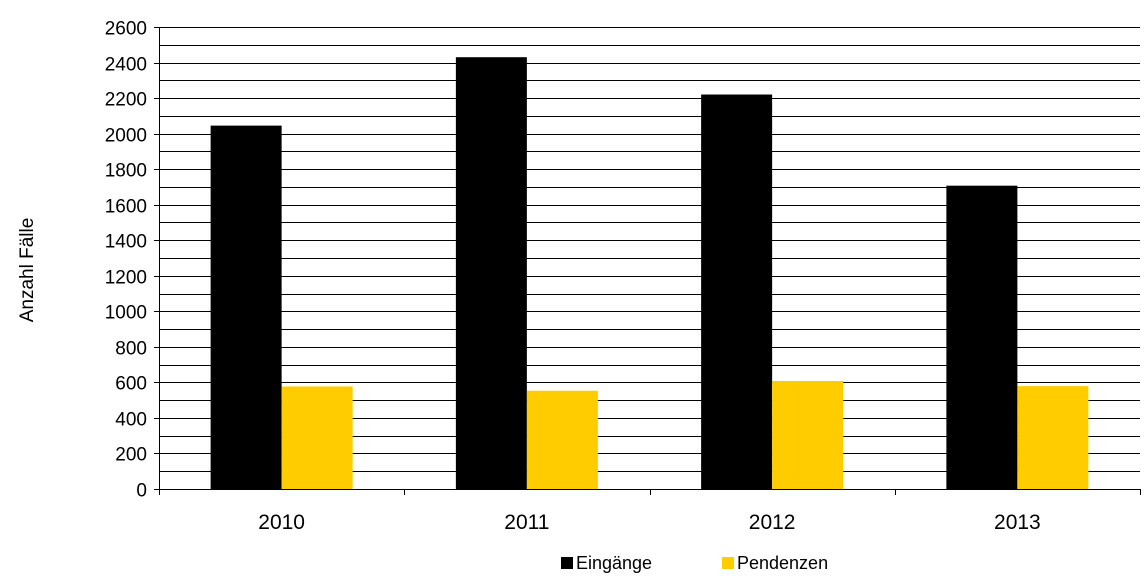  What do you see at coordinates (772, 522) in the screenshot?
I see `x-tick-label: 2012` at bounding box center [772, 522].